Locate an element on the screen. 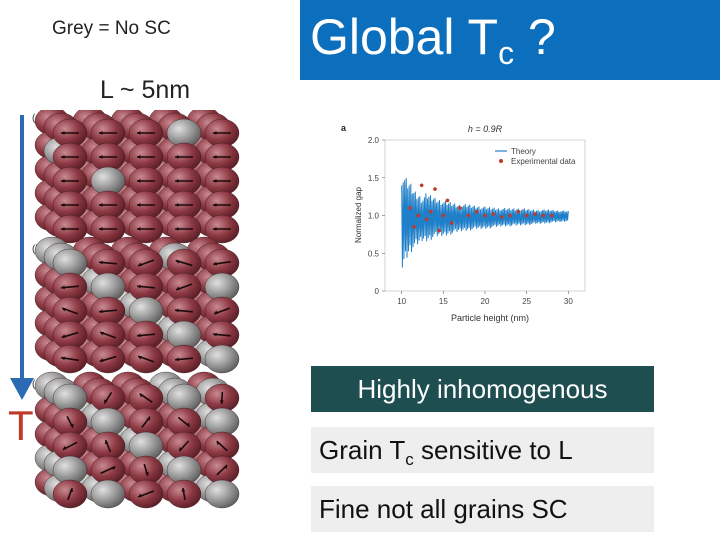 The height and width of the screenshot is (540, 720). arrow-head-icon is located at coordinates (22, 389).